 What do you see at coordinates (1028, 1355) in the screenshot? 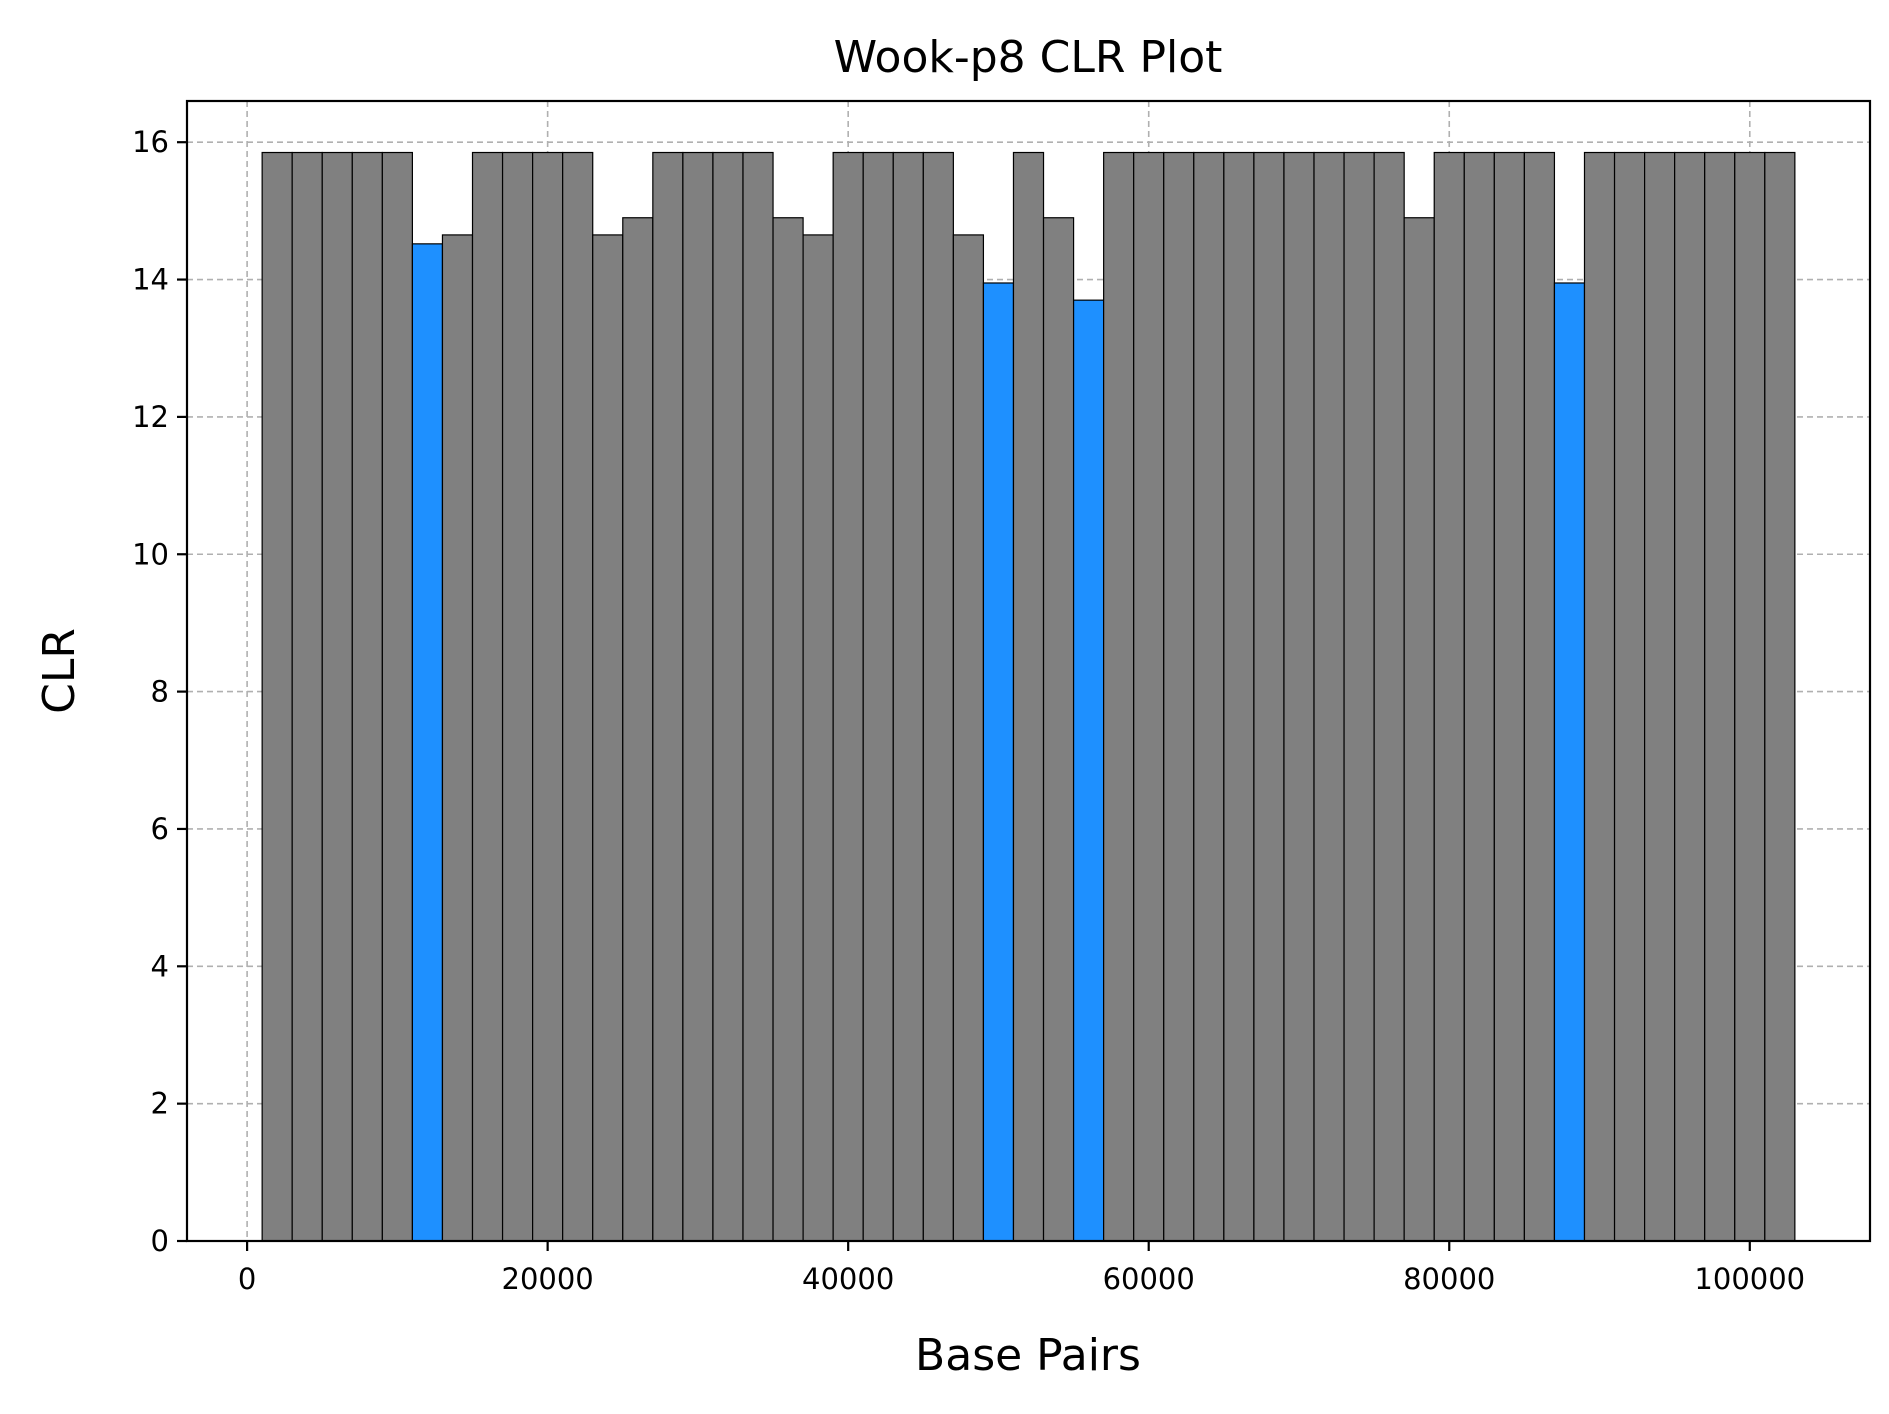
I see `x-axis-title: Base Pairs` at bounding box center [1028, 1355].